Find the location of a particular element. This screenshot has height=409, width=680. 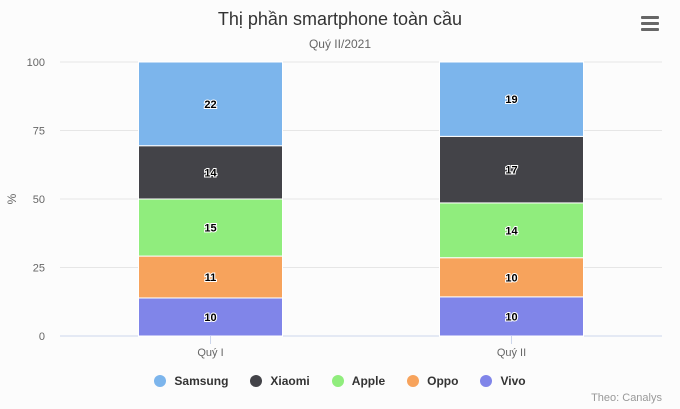

y-tick-label: 0 is located at coordinates (42, 337).